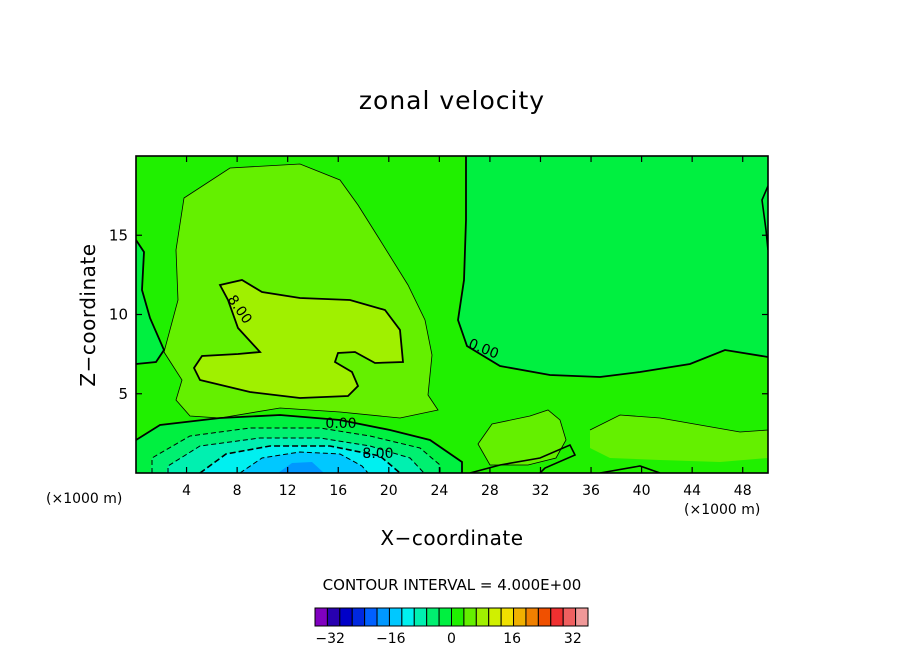 The width and height of the screenshot is (904, 654). What do you see at coordinates (512, 639) in the screenshot?
I see `colorbar-tick-label-3: 16` at bounding box center [512, 639].